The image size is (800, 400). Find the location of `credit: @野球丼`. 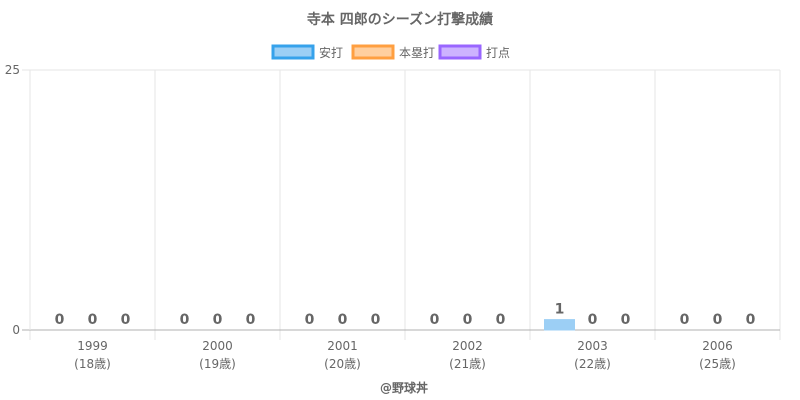

credit: @野球丼 is located at coordinates (404, 387).